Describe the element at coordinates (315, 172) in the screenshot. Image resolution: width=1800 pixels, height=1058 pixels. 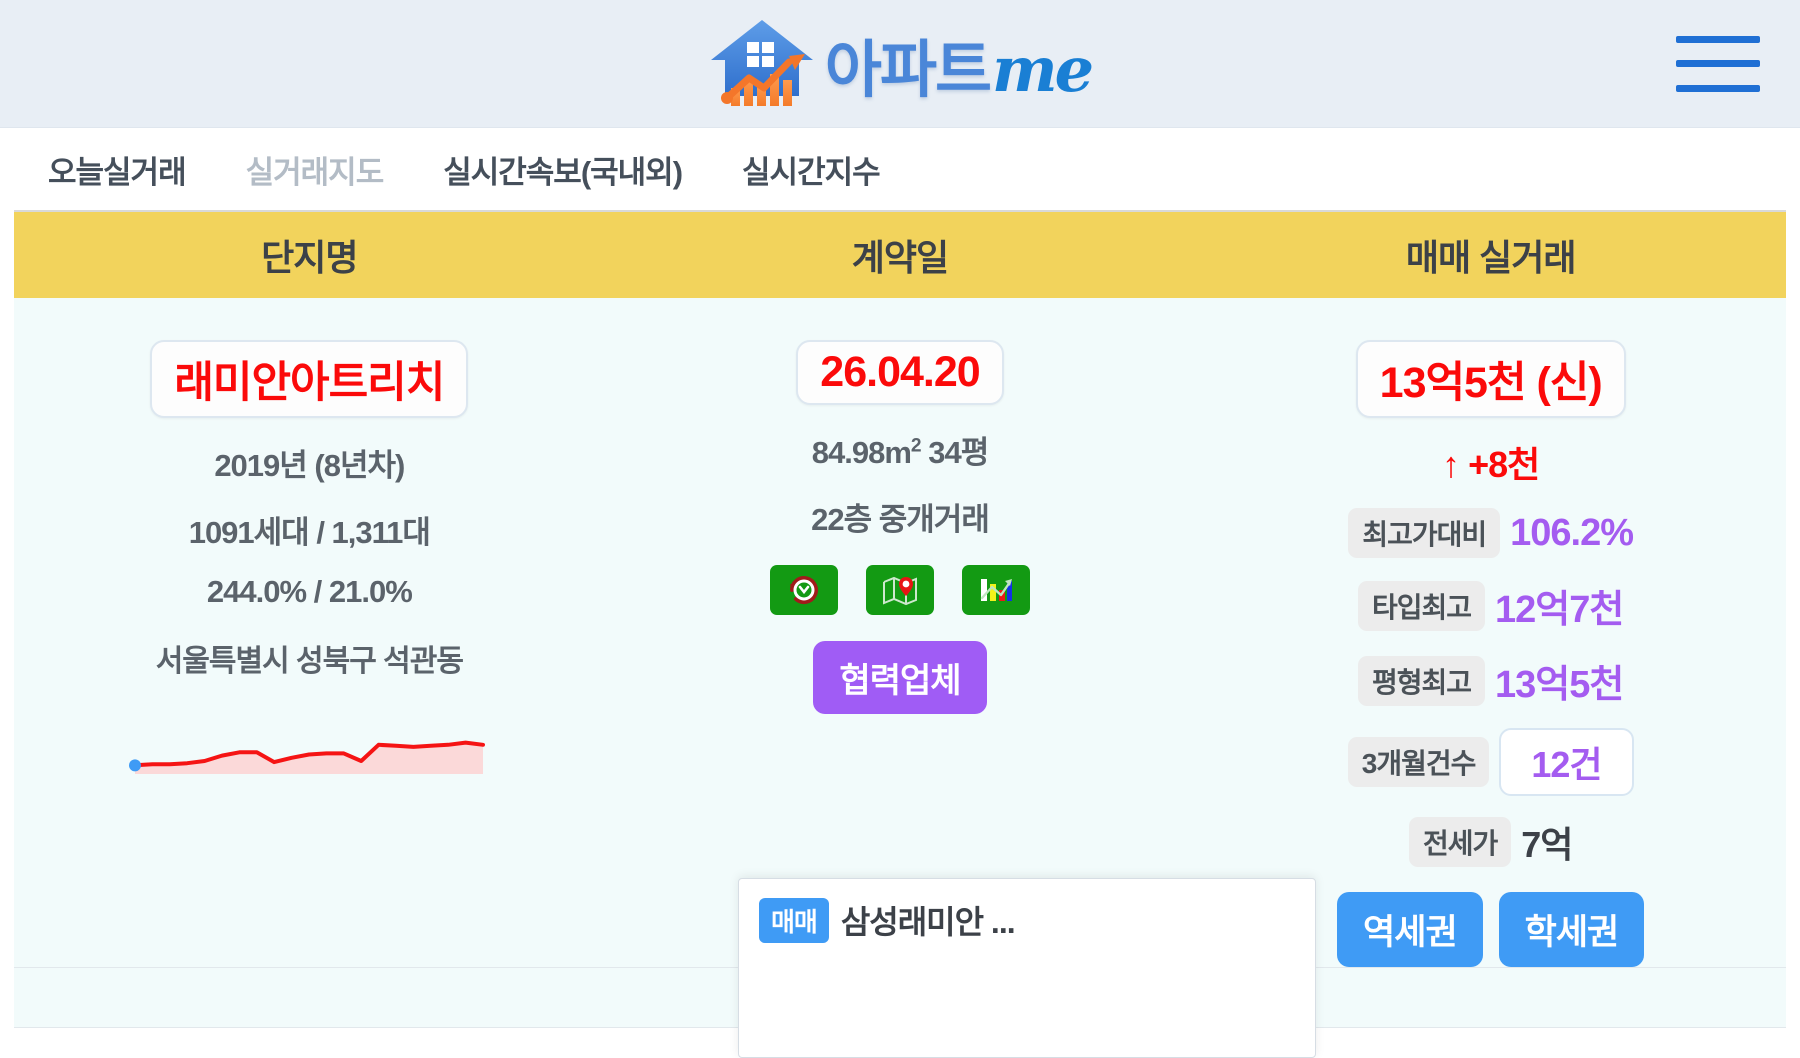
I see `nav-item-deal-map: 실거래지도` at that location.